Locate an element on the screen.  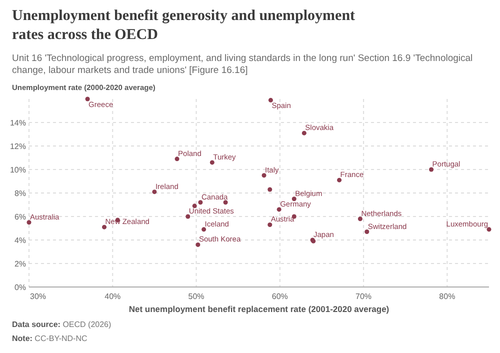
y-tick-label: 0% is located at coordinates (20, 287).